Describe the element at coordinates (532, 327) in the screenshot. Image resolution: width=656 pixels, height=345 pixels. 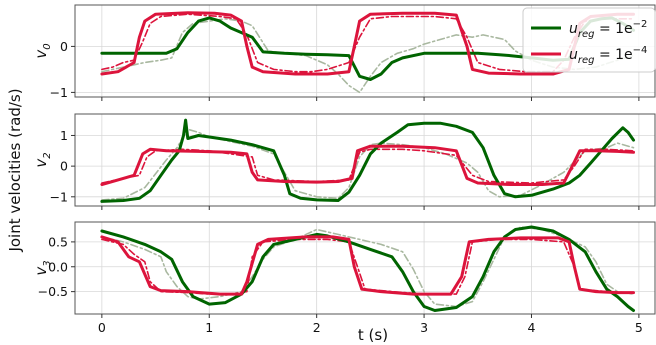
I see `x-tick-label: 4` at that location.